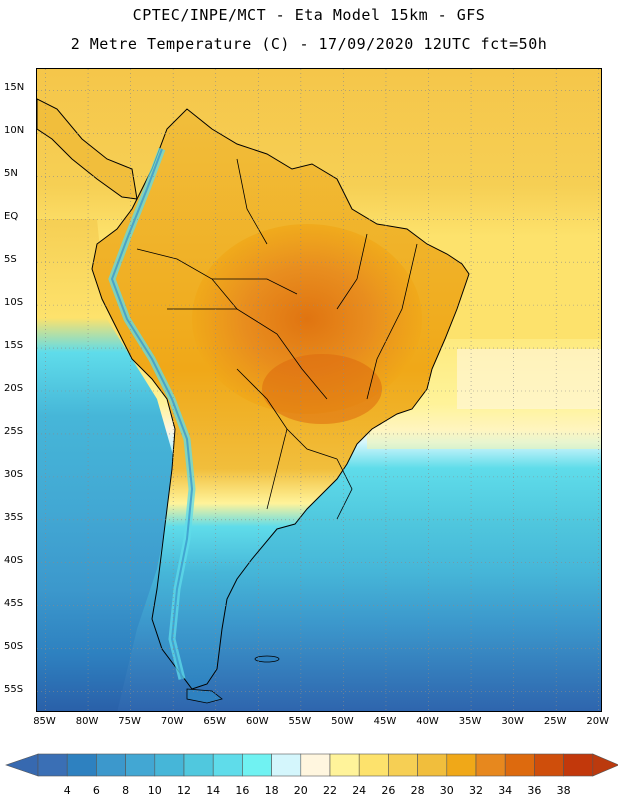 This screenshot has width=618, height=800. Describe the element at coordinates (512, 721) in the screenshot. I see `lon-label-30w: 30W` at that location.